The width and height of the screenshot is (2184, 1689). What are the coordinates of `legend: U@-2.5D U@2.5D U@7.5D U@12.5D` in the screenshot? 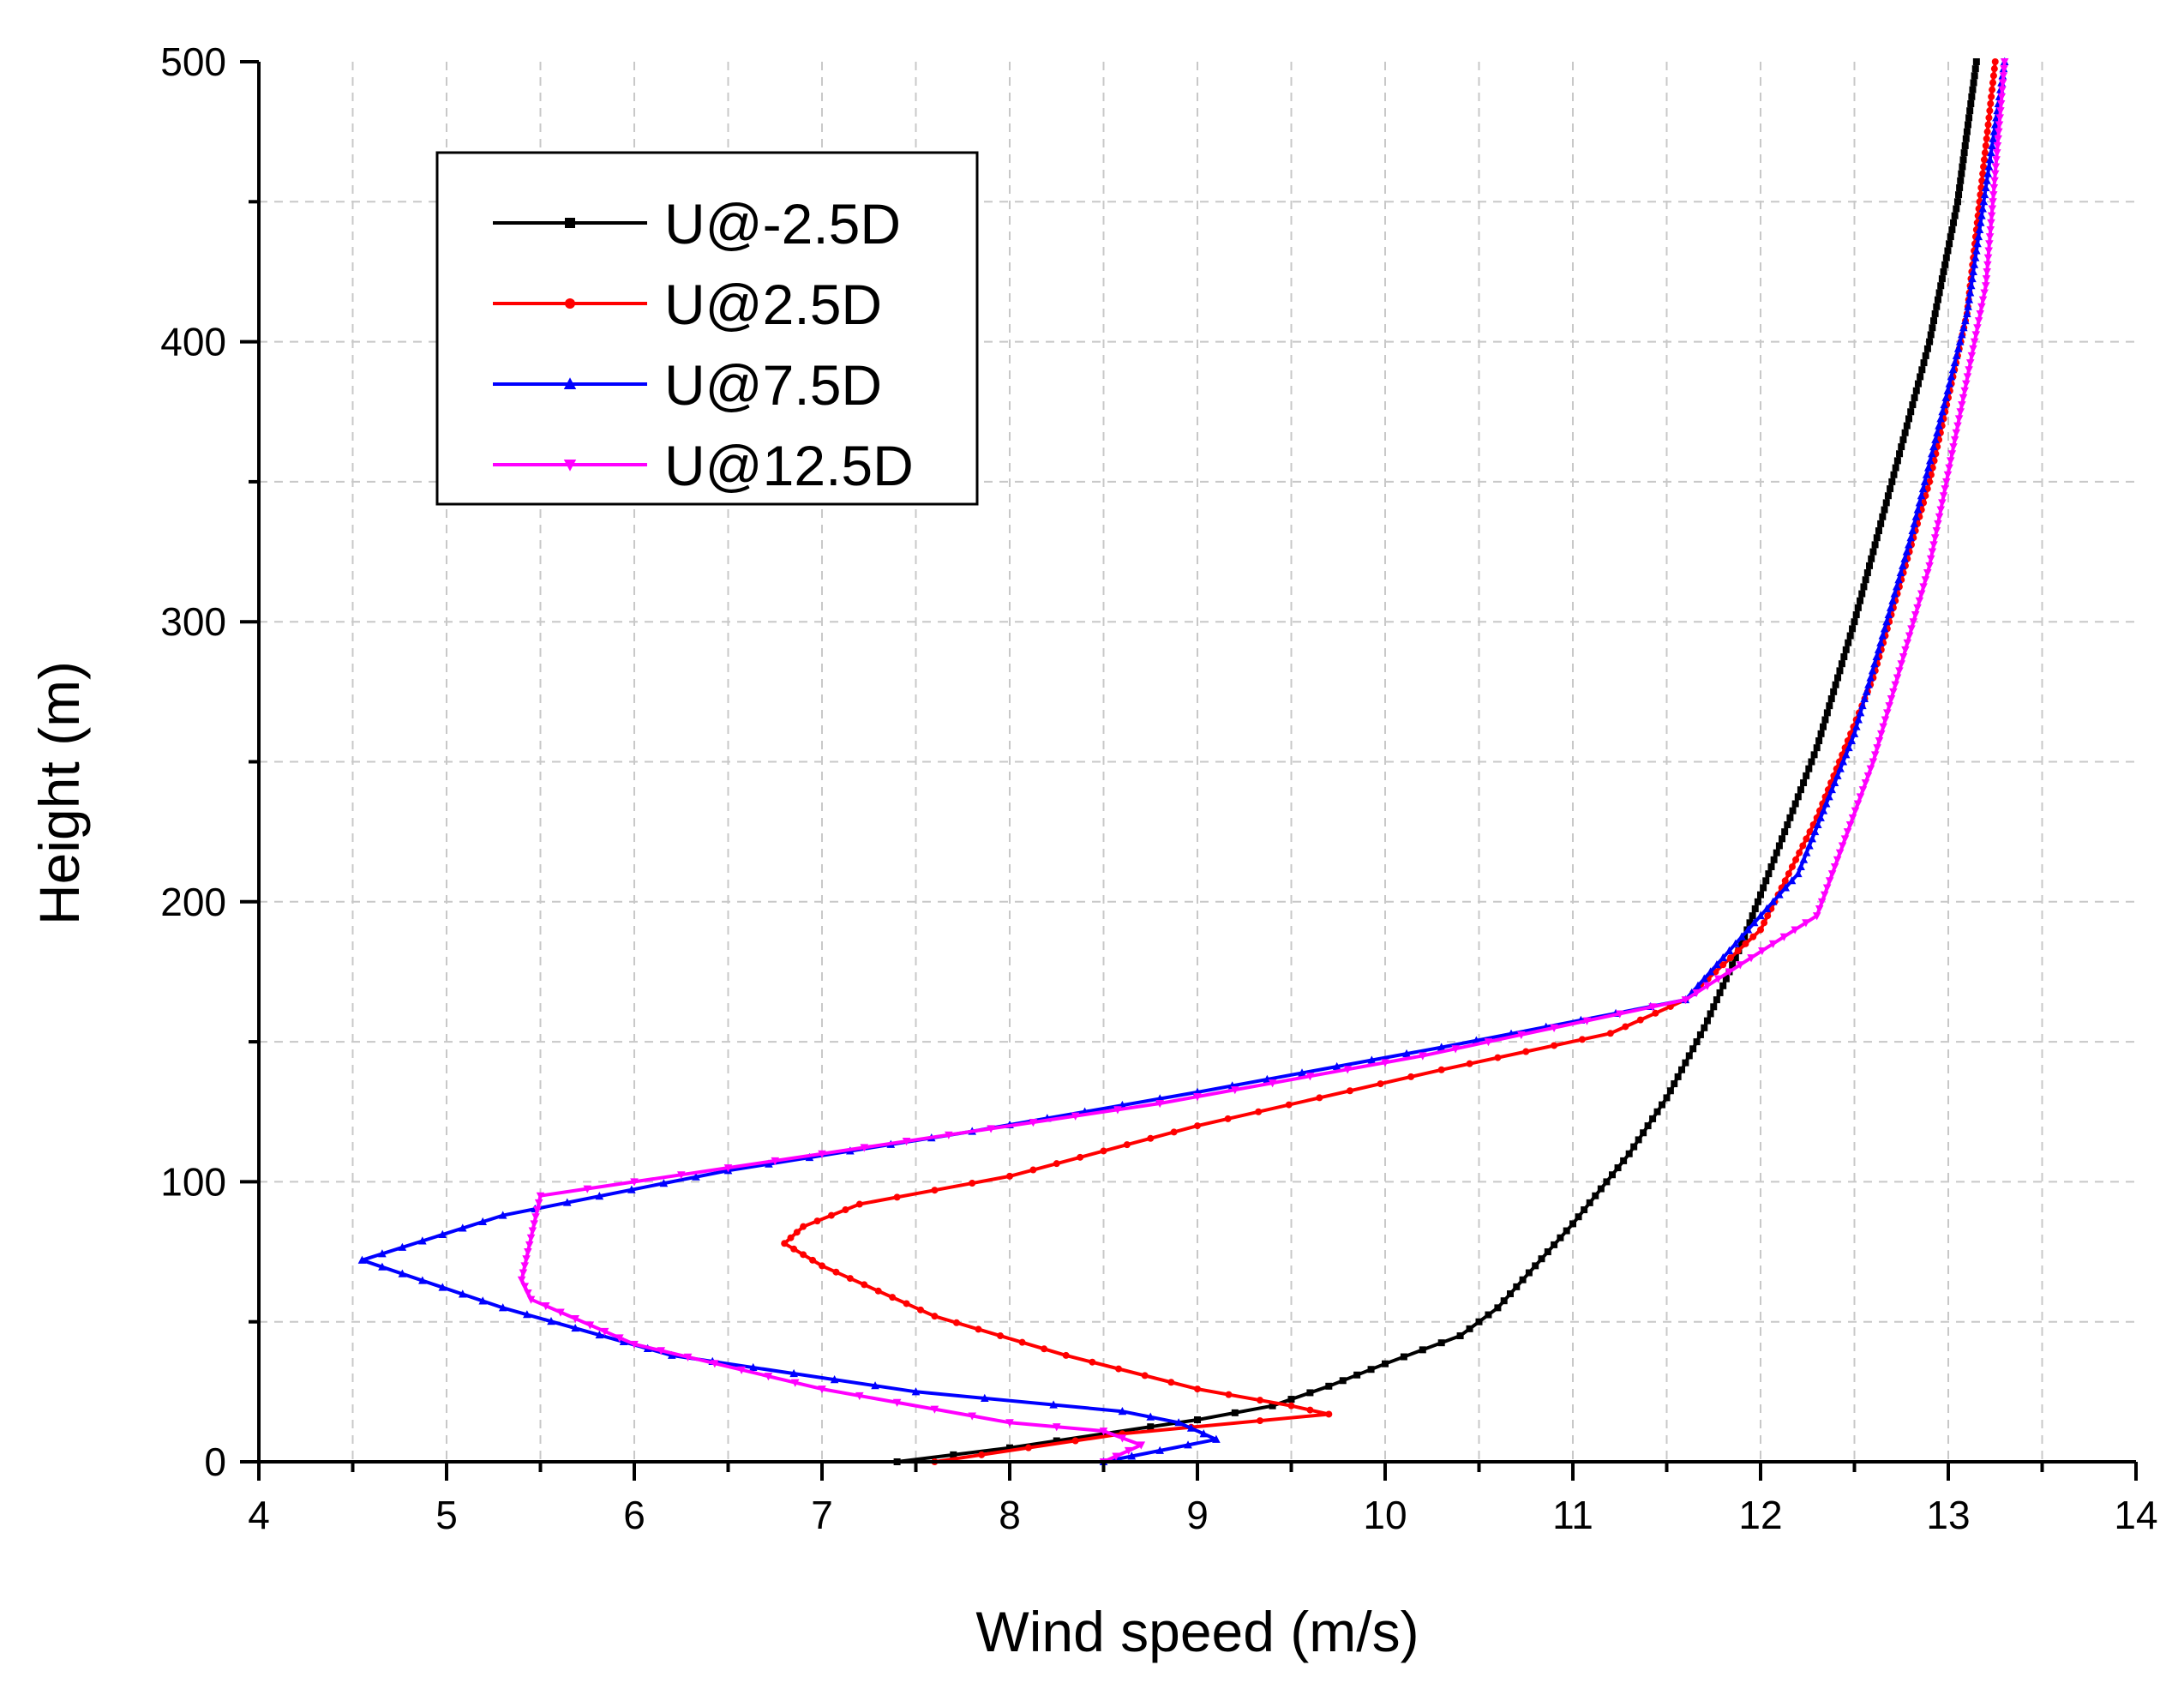 It's located at (707, 328).